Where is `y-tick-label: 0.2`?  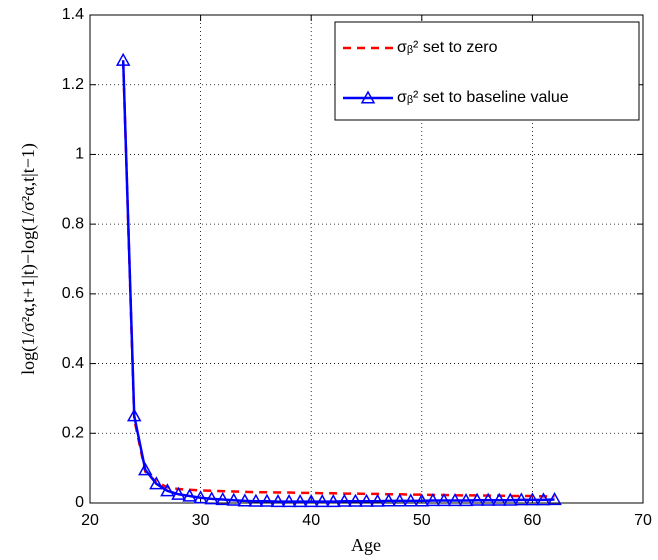 y-tick-label: 0.2 is located at coordinates (73, 433).